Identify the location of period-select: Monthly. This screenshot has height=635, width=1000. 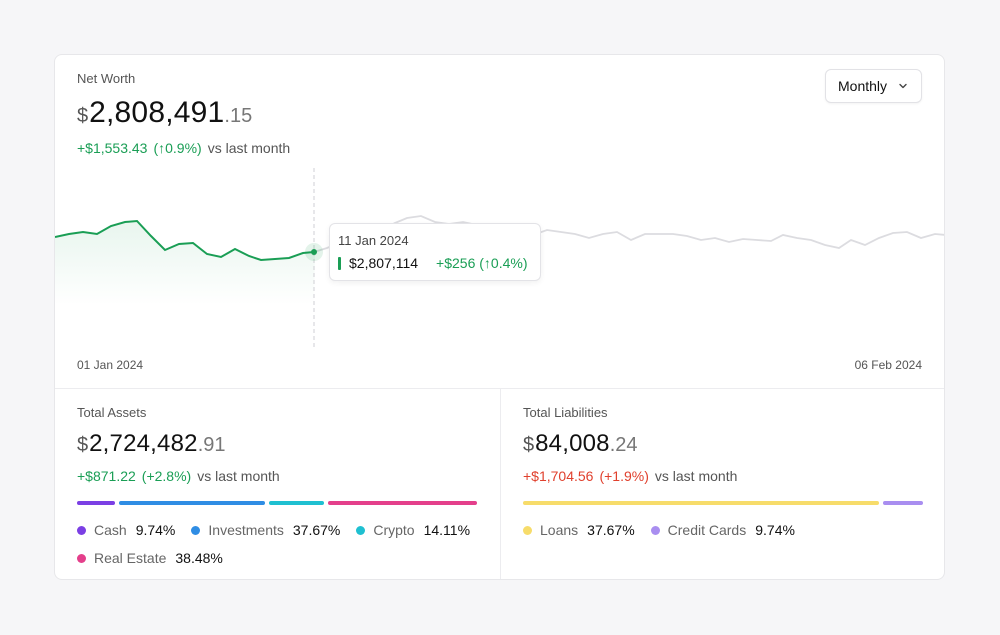
(873, 86).